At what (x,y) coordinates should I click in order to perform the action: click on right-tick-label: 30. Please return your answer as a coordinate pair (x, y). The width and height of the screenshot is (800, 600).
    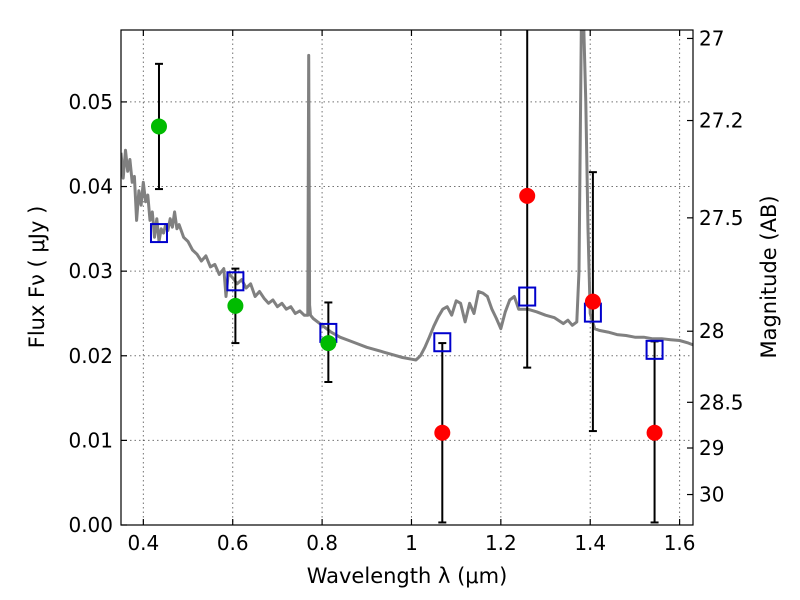
    Looking at the image, I should click on (711, 495).